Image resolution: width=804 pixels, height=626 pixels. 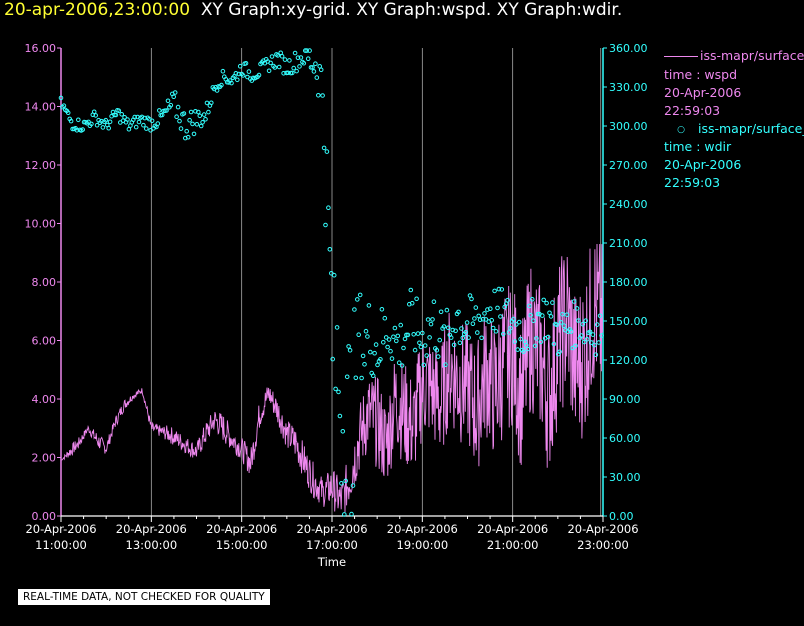 I want to click on x-tick-time: 19:00:00, so click(x=423, y=545).